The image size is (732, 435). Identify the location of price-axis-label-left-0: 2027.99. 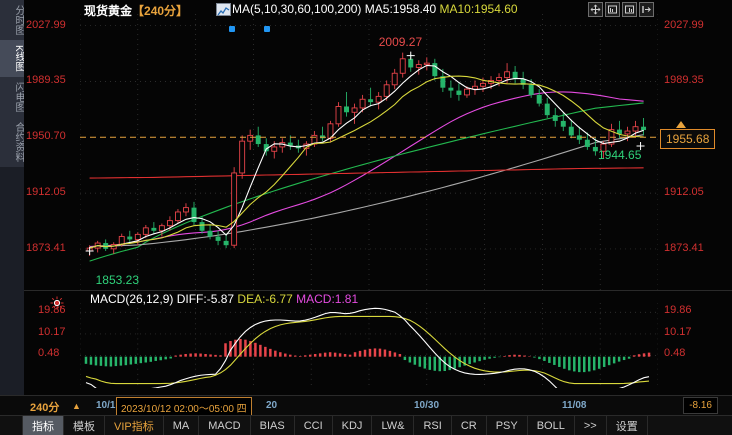
(46, 24).